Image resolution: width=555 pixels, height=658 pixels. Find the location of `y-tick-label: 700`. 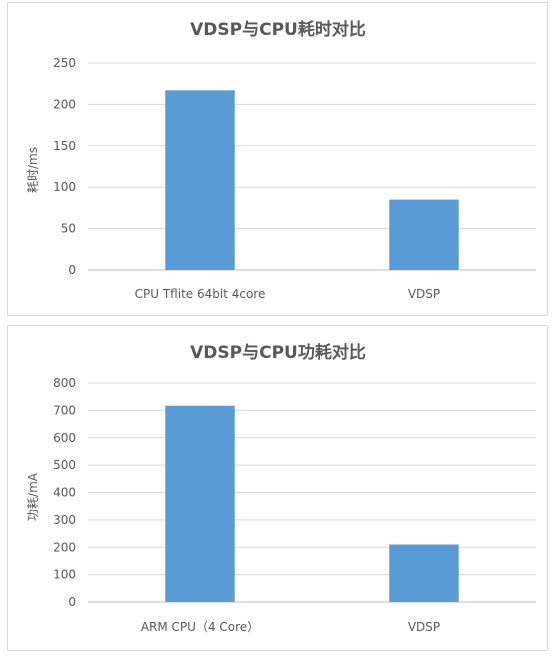

y-tick-label: 700 is located at coordinates (64, 410).